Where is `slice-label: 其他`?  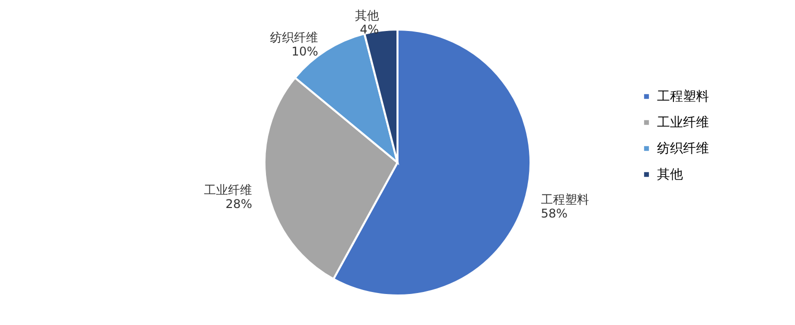
slice-label: 其他 is located at coordinates (366, 15).